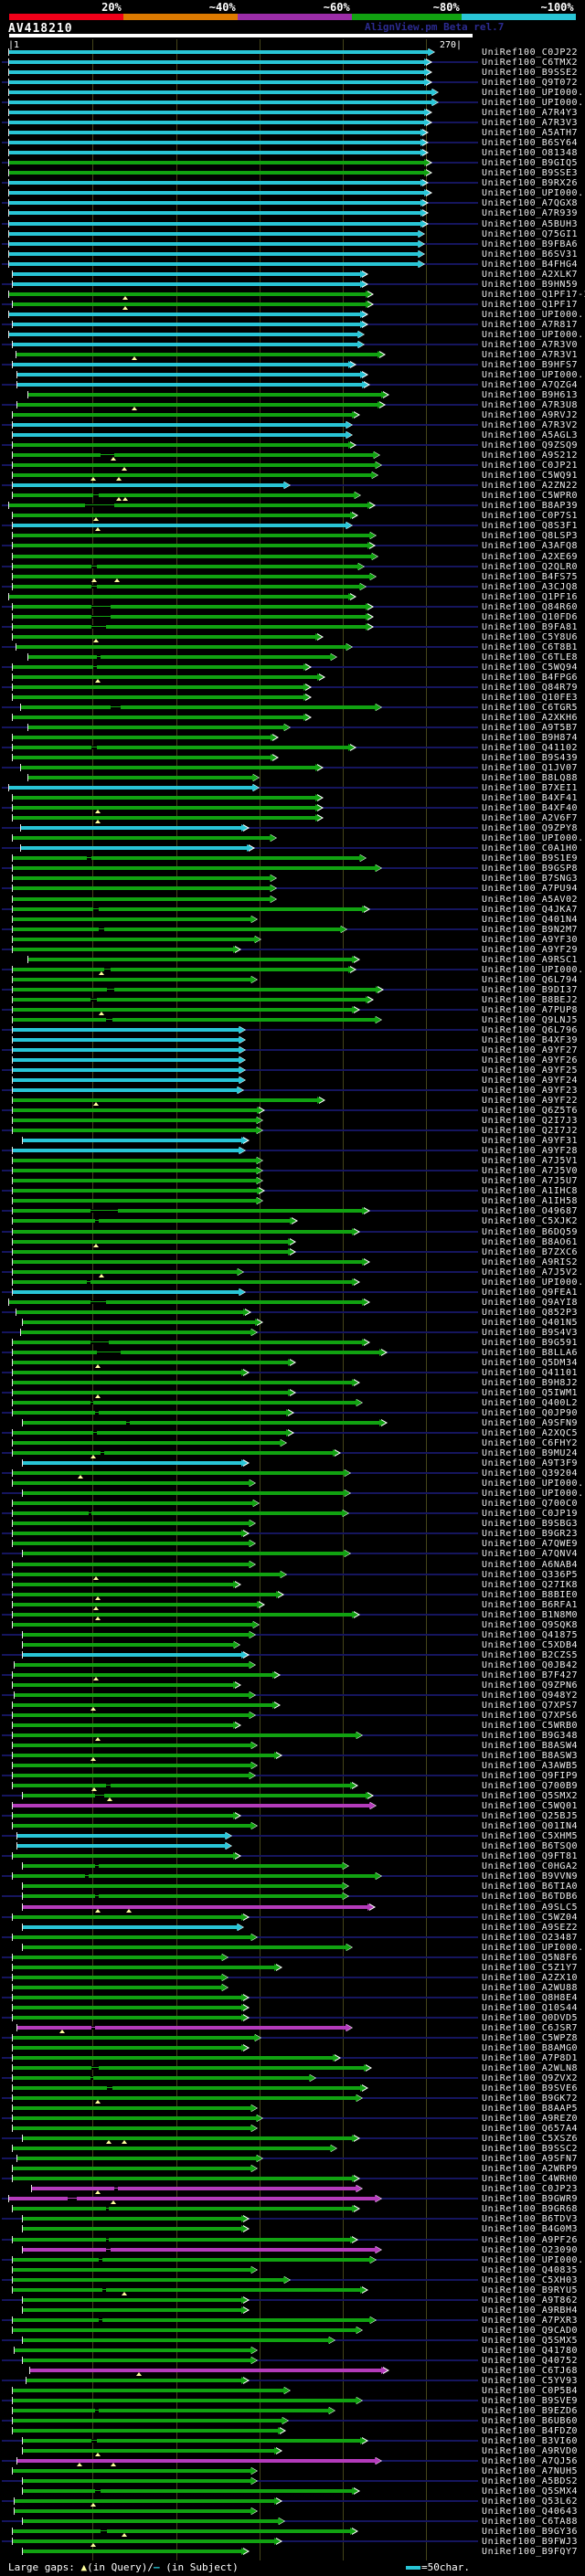  Describe the element at coordinates (531, 1353) in the screenshot. I see `hit-label: UniRef100_B8LLA6` at that location.